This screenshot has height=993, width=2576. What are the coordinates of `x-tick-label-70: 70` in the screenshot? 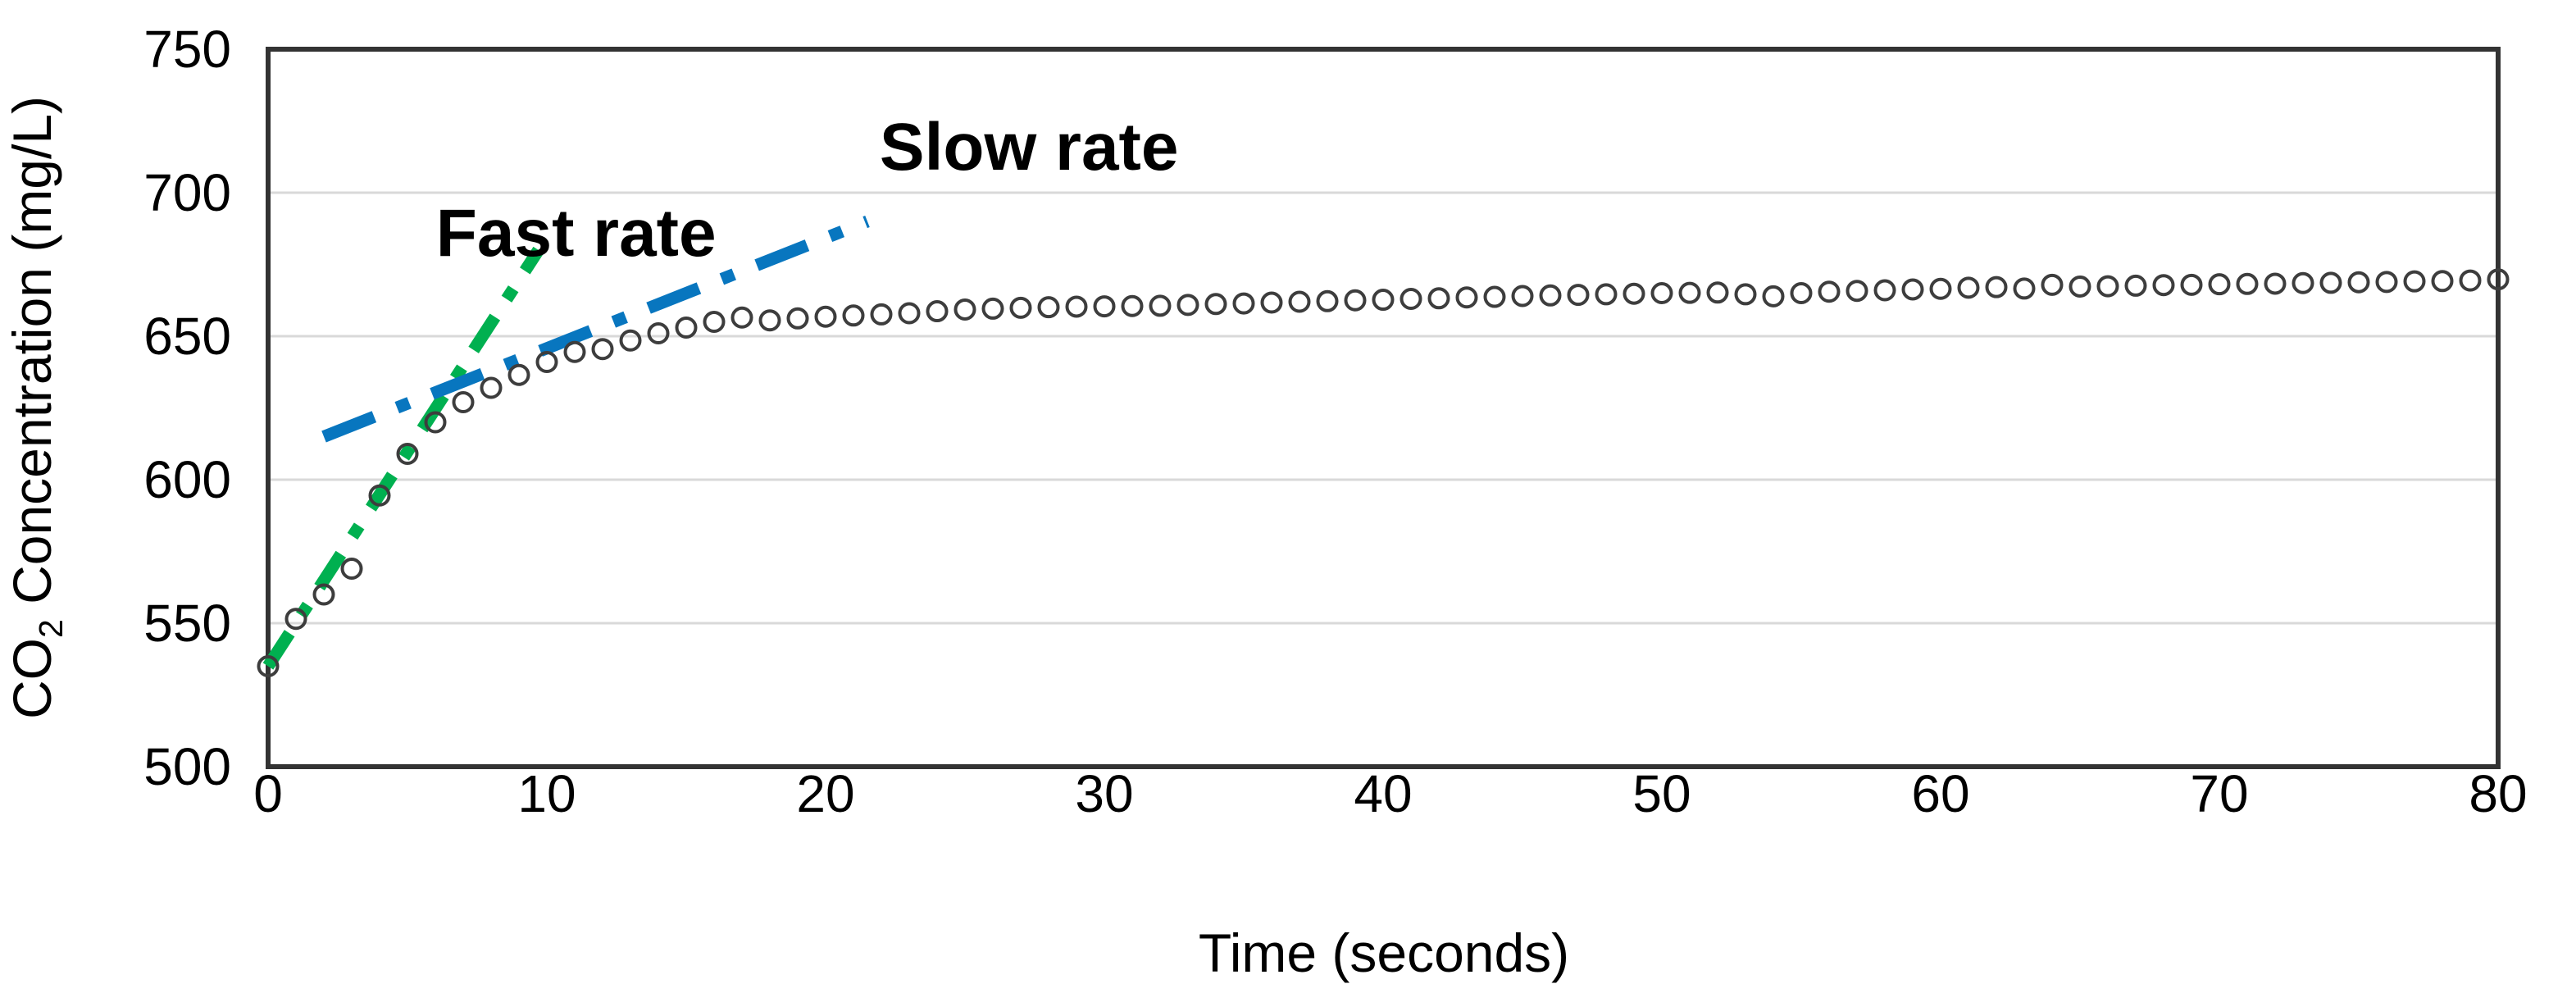 It's located at (2219, 793).